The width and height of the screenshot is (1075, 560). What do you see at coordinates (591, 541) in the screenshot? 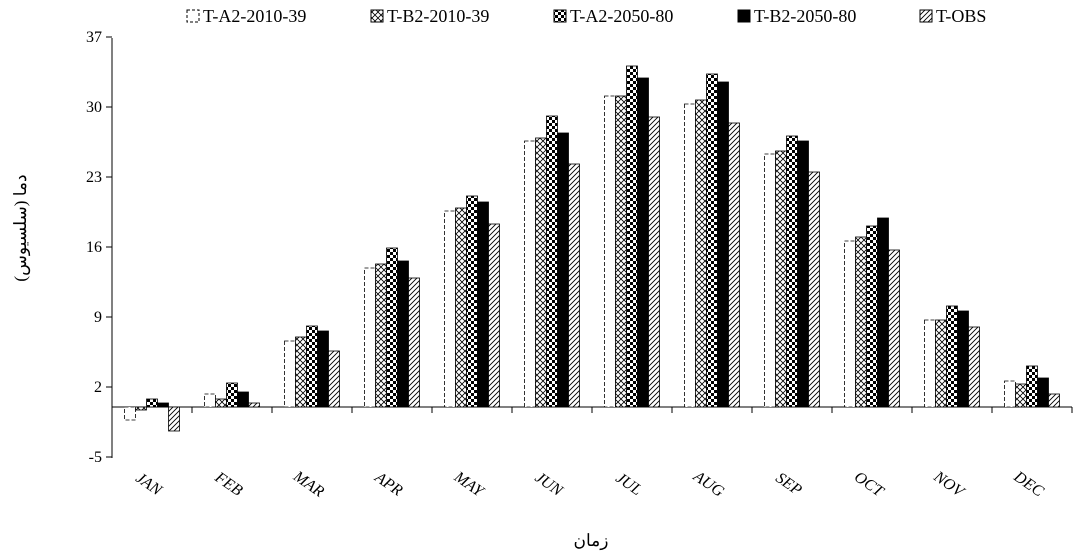
I see `x-axis-title: زمان` at bounding box center [591, 541].